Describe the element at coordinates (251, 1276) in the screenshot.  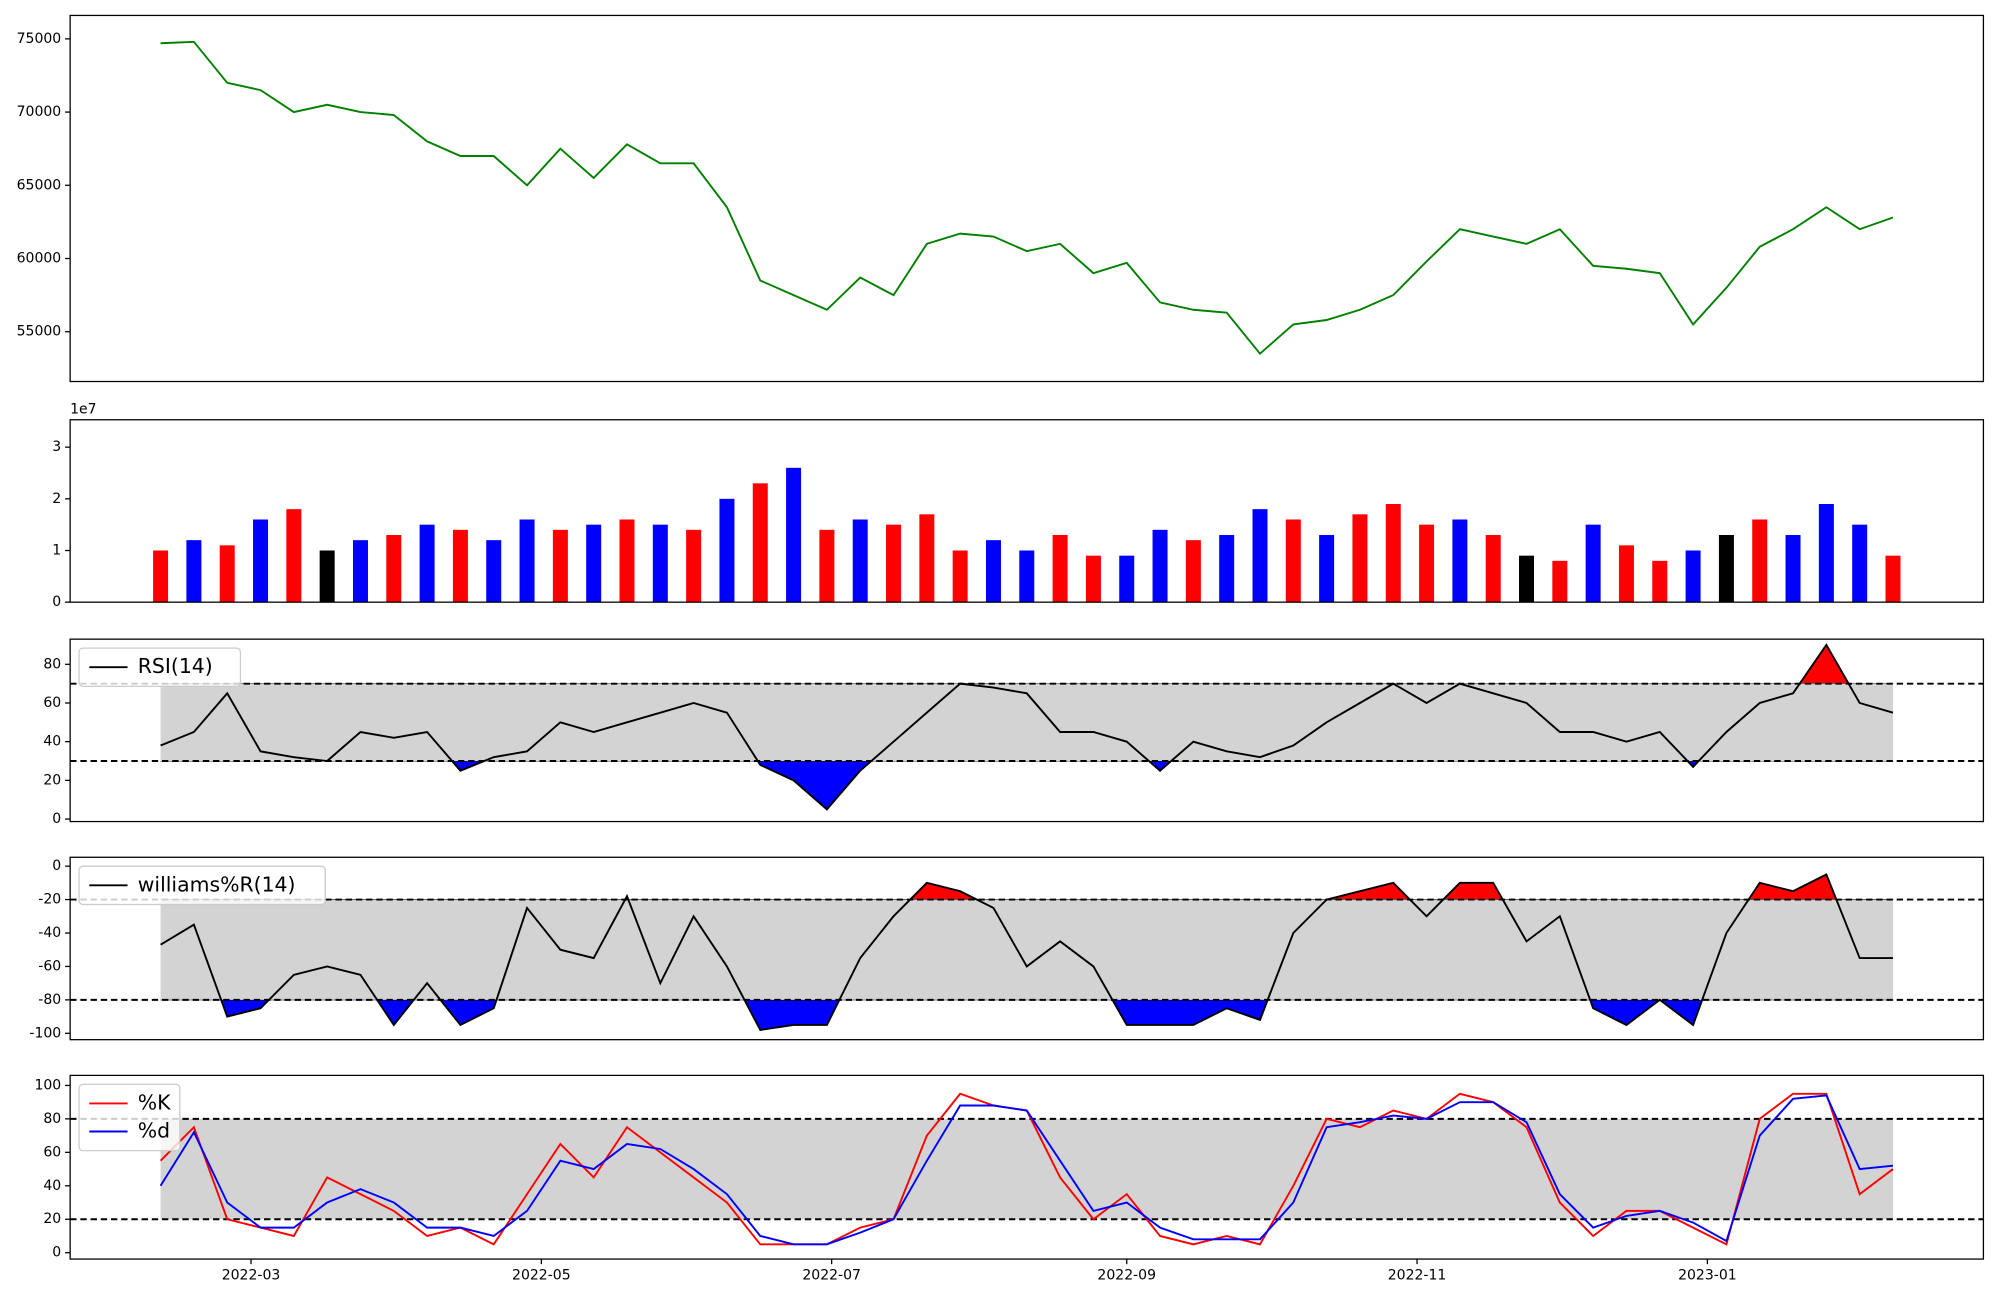
I see `x-tick-label: 2022-03` at that location.